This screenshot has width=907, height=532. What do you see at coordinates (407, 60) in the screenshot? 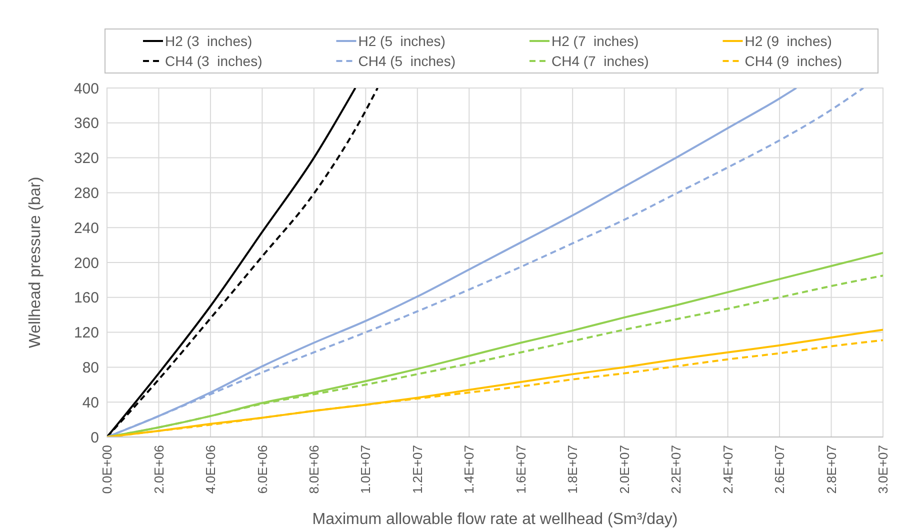
I see `legend-label: CH4 (5 inches)` at bounding box center [407, 60].